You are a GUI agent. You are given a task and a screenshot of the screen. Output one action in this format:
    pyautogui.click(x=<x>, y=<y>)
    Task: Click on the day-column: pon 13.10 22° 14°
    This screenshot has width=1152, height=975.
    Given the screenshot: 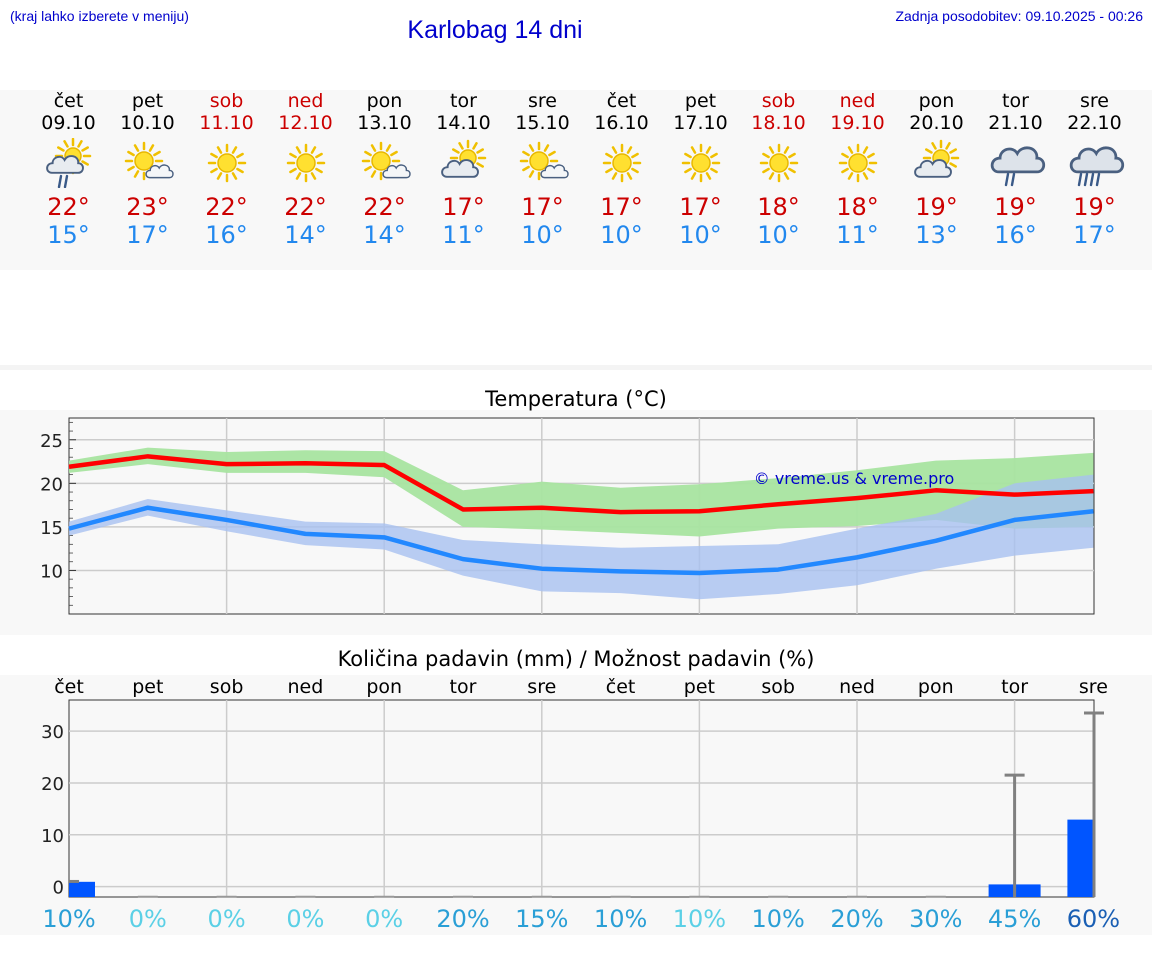 What is the action you would take?
    pyautogui.click(x=384, y=169)
    